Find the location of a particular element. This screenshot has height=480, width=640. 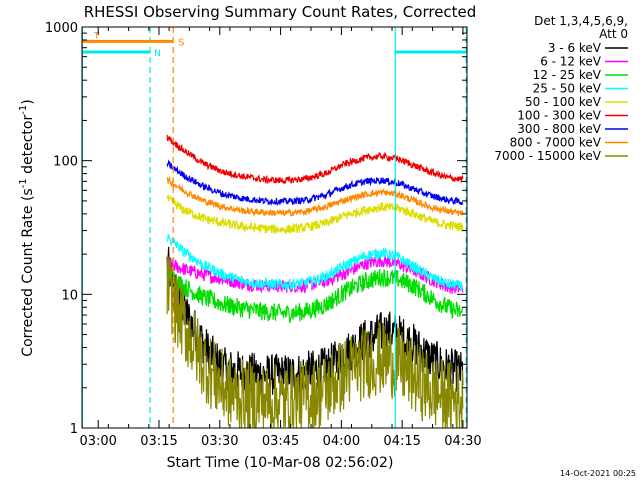

legend-label: 25 - 50 keV is located at coordinates (567, 89).